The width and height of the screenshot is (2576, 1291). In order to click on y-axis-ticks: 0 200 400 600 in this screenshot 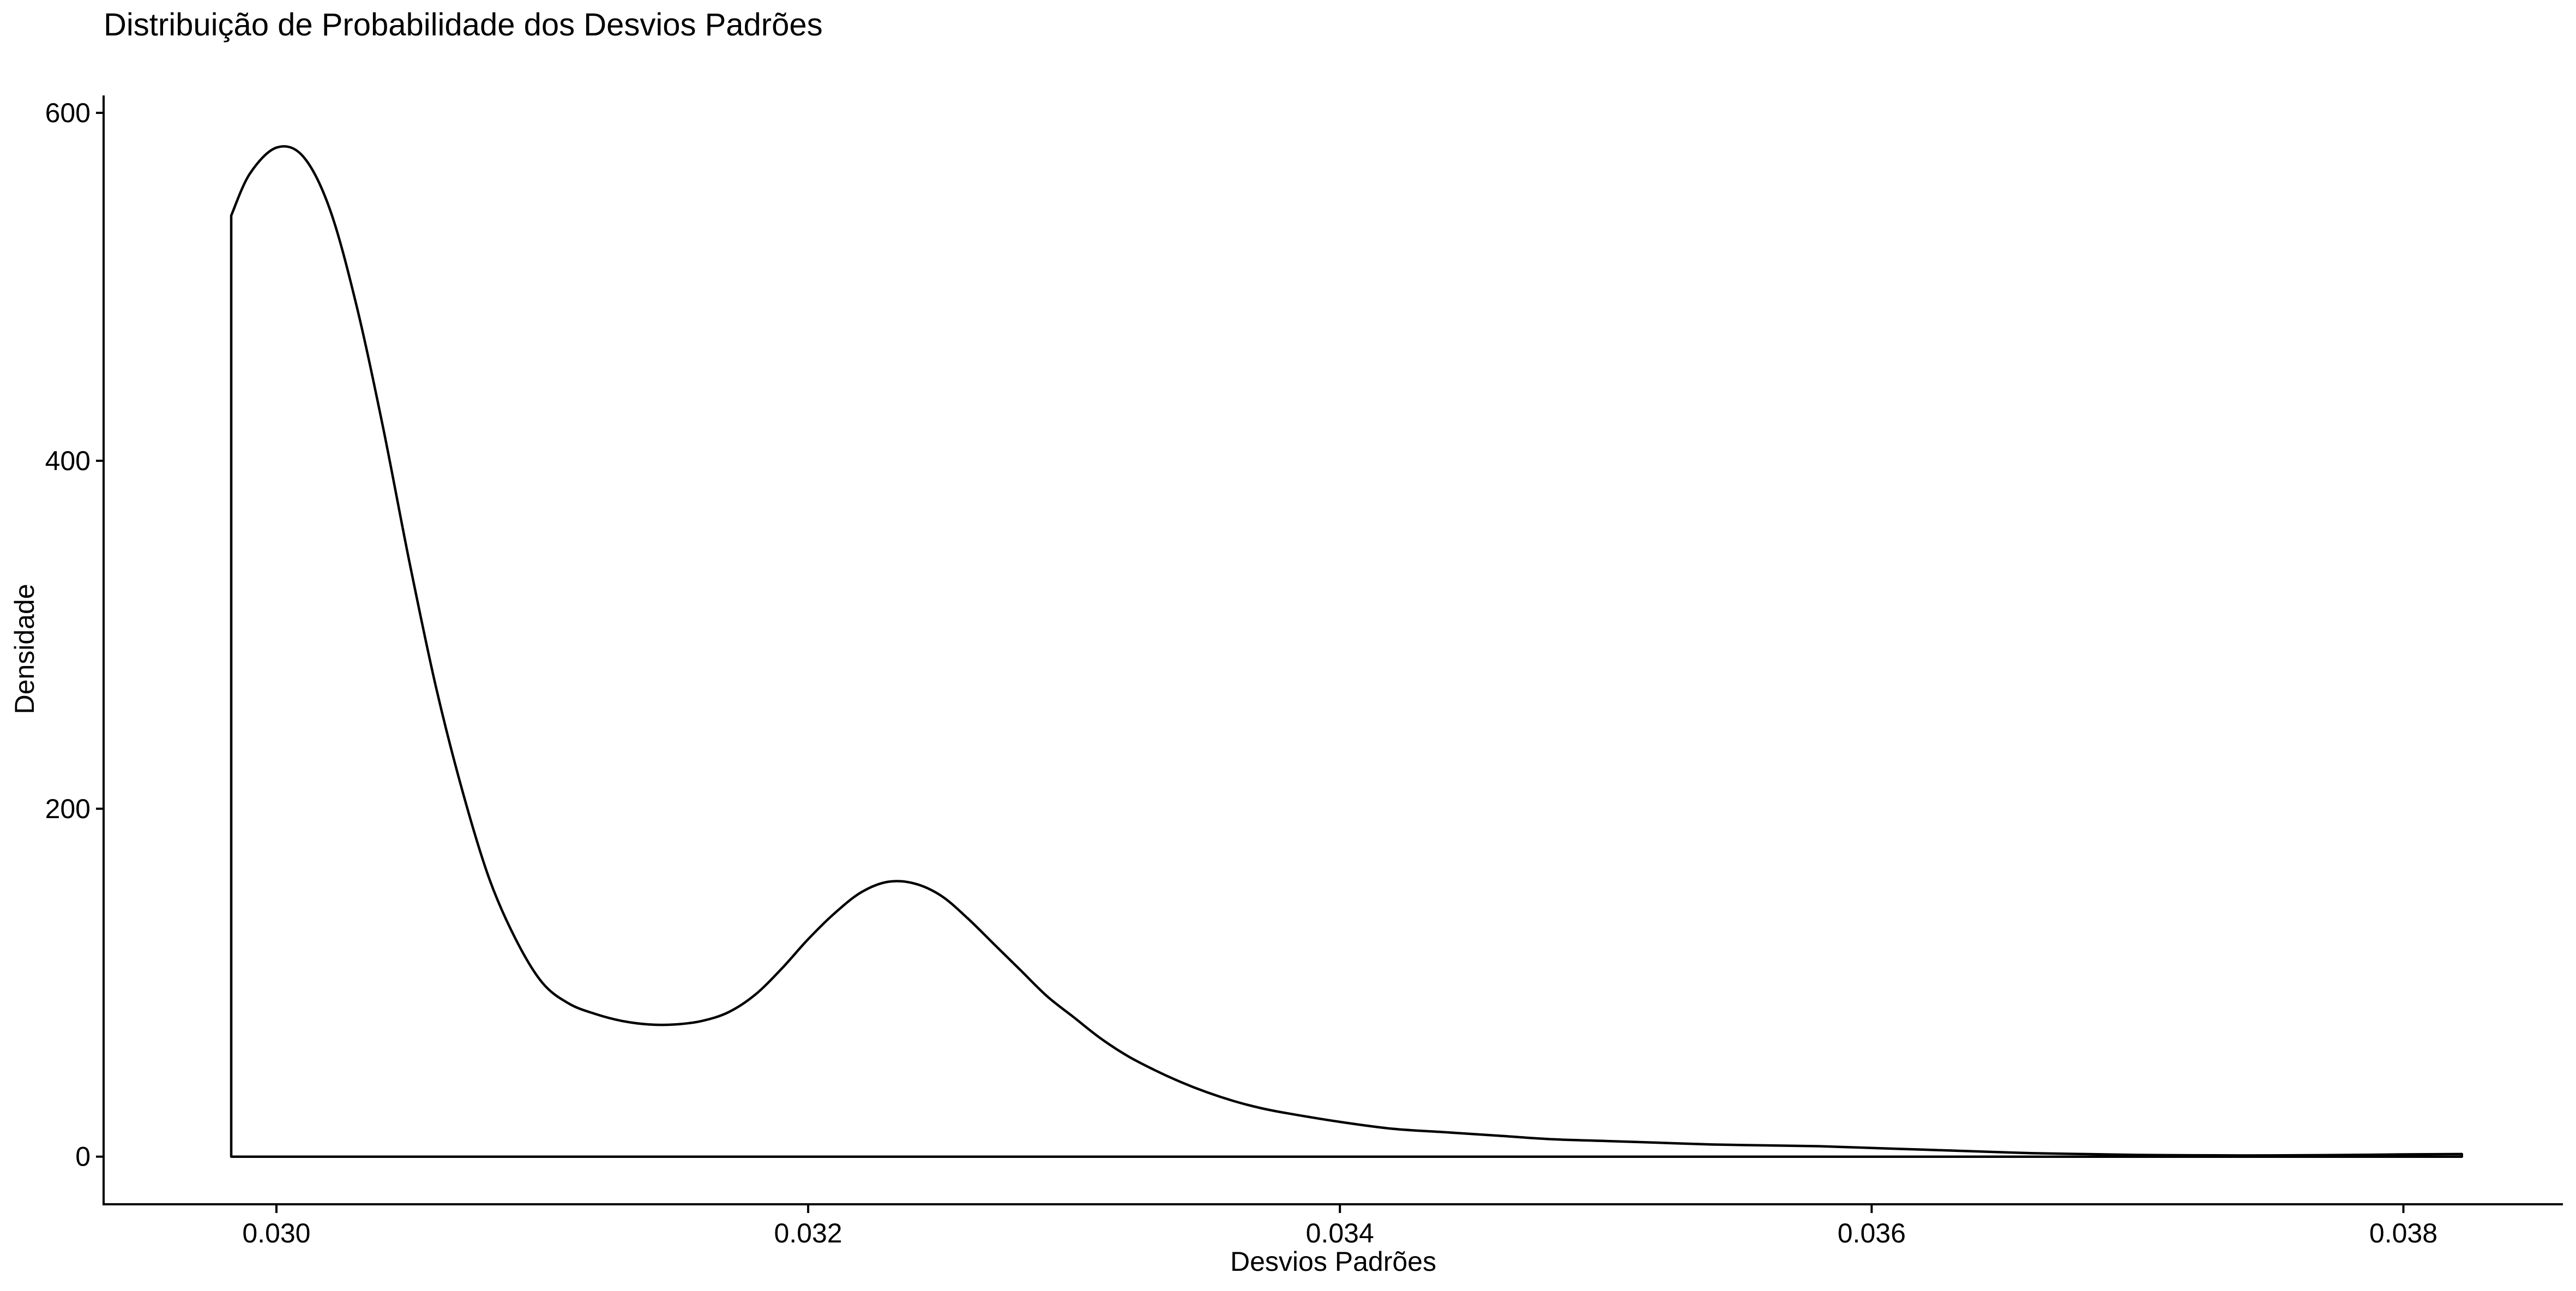, I will do `click(74, 635)`.